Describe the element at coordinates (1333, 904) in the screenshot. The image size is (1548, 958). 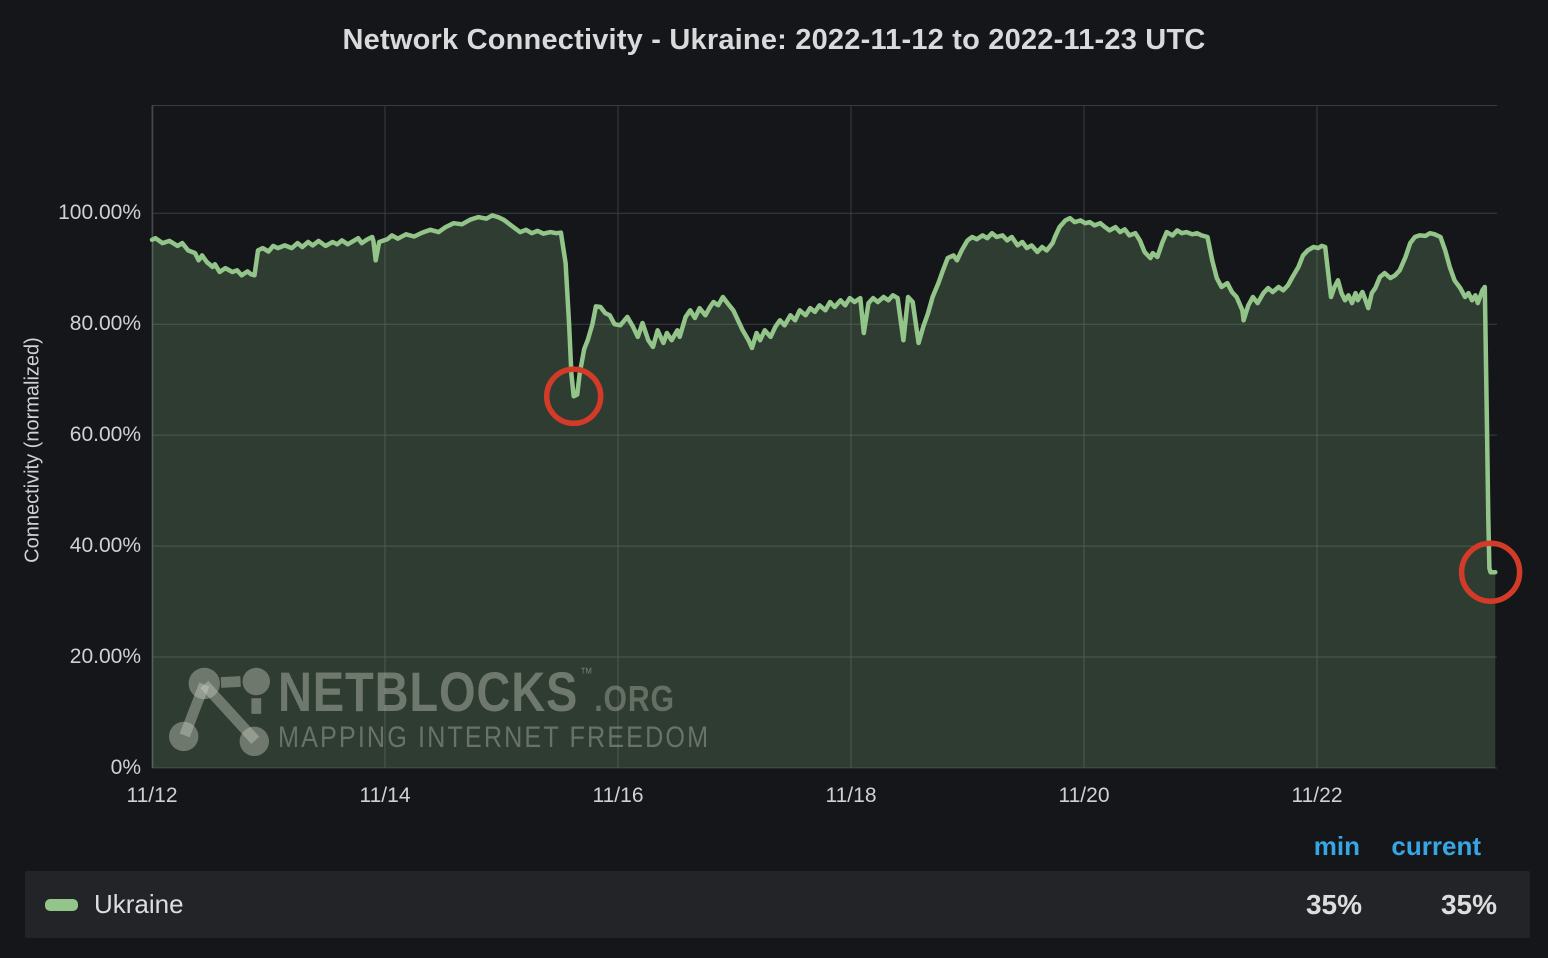
I see `series-min-value: 35%` at that location.